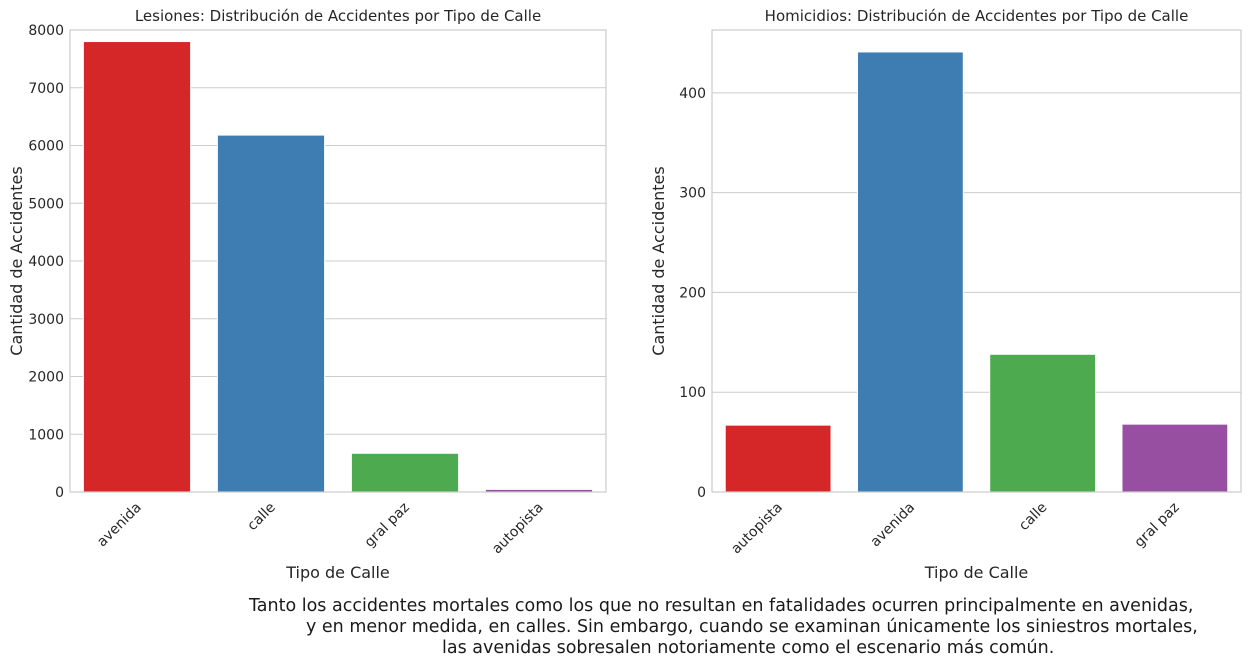  What do you see at coordinates (405, 472) in the screenshot?
I see `chart1-bar-gral-paz` at bounding box center [405, 472].